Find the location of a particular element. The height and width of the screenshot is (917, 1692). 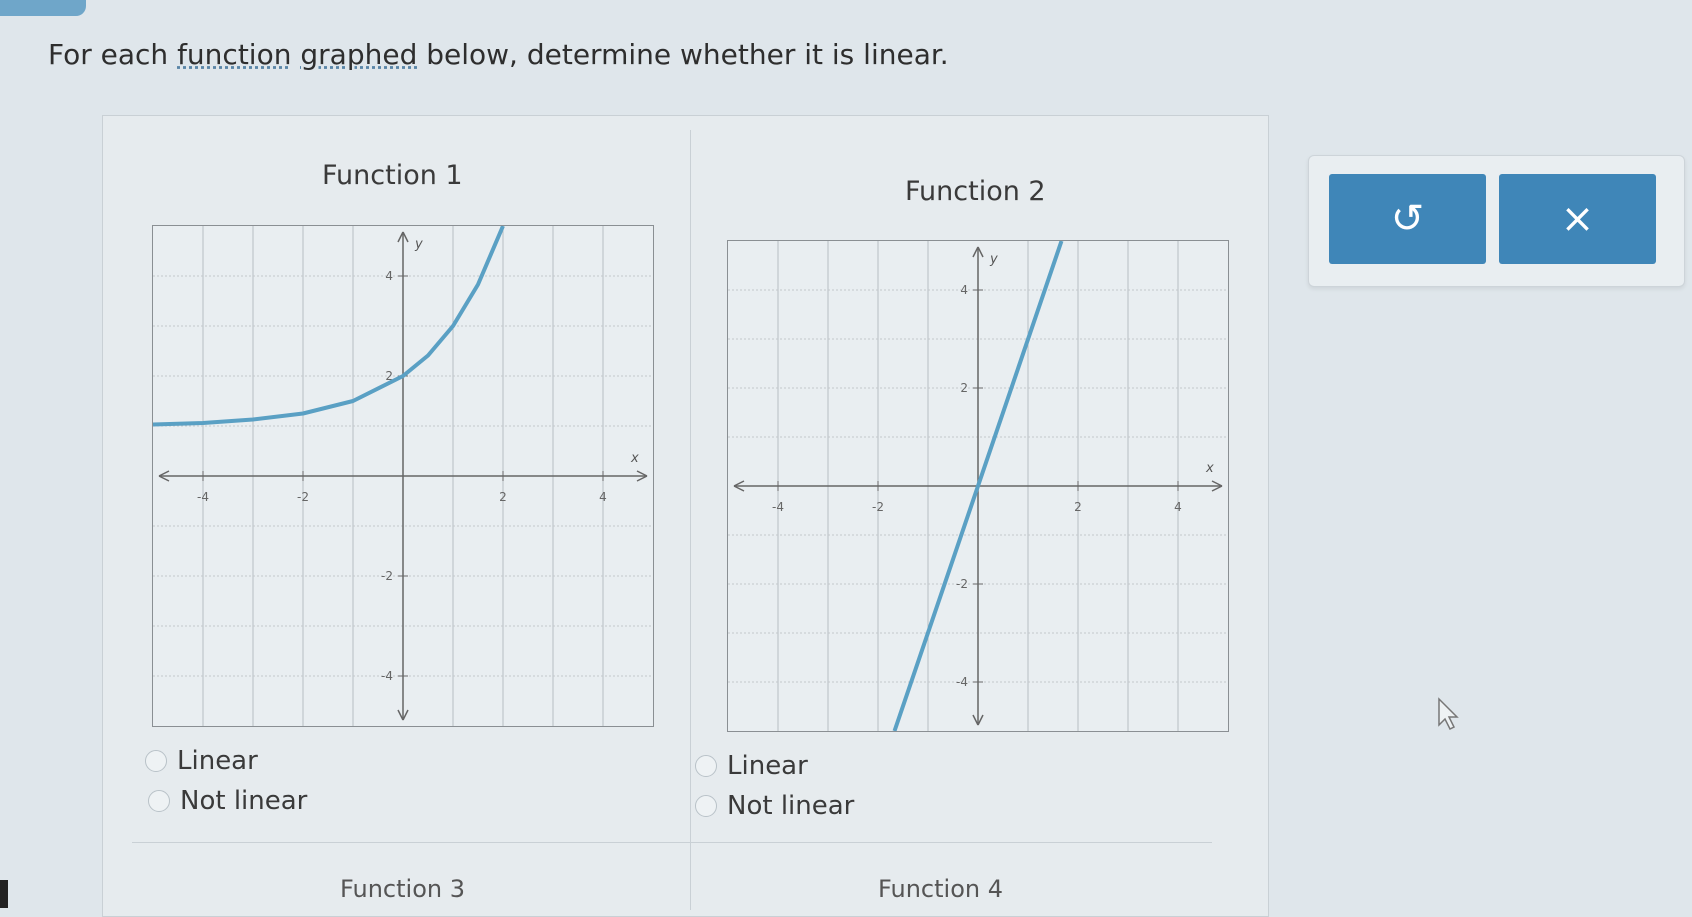

function-2-not-linear-option: Not linear is located at coordinates (774, 806).